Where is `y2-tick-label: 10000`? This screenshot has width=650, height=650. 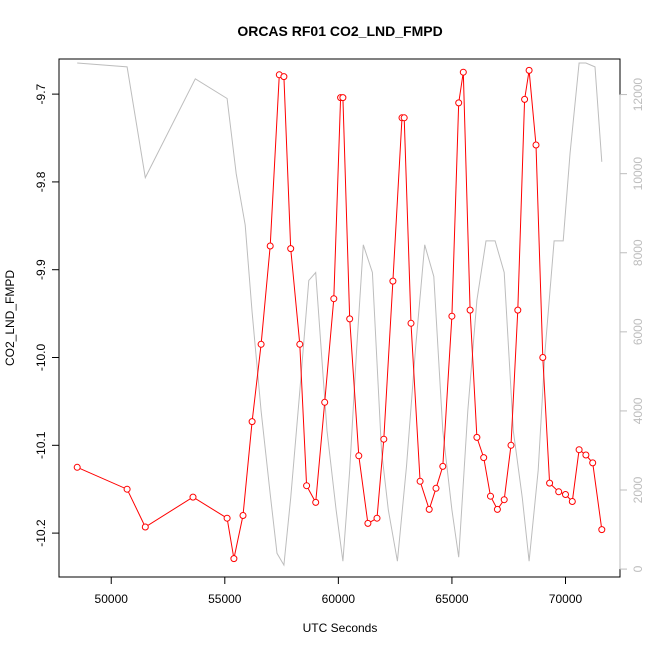
y2-tick-label: 10000 is located at coordinates (638, 174).